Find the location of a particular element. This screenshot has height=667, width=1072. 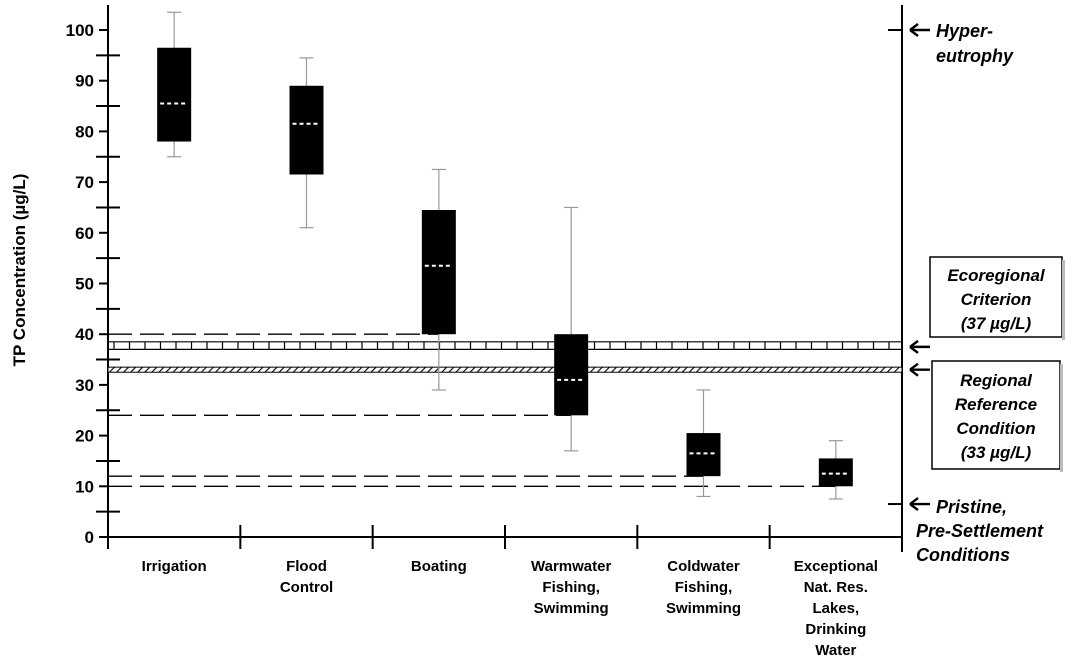

x-category-label-line: Boating is located at coordinates (439, 566).